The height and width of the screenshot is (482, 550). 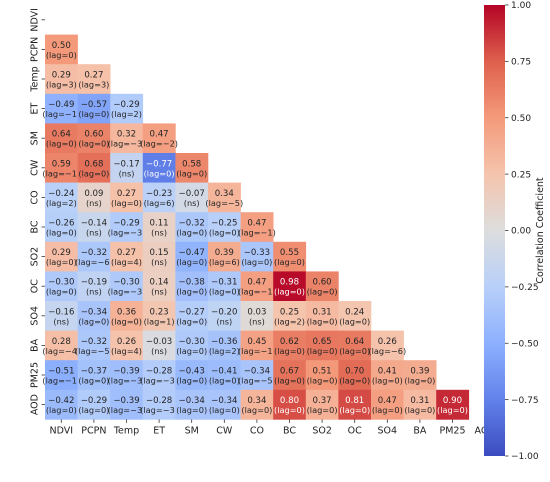 I want to click on heatmap-cell: 0.39(lag=0), so click(x=420, y=375).